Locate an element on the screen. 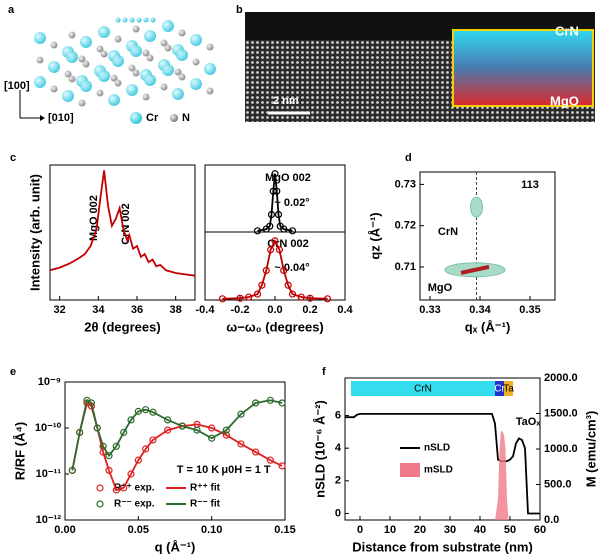 The image size is (600, 560). inset-map is located at coordinates (523, 68).